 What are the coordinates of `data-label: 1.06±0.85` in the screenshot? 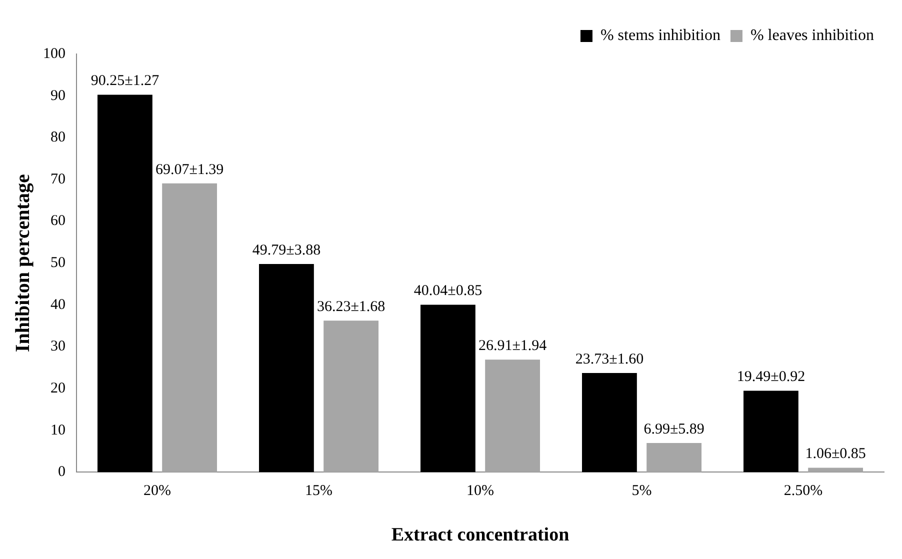 It's located at (835, 454).